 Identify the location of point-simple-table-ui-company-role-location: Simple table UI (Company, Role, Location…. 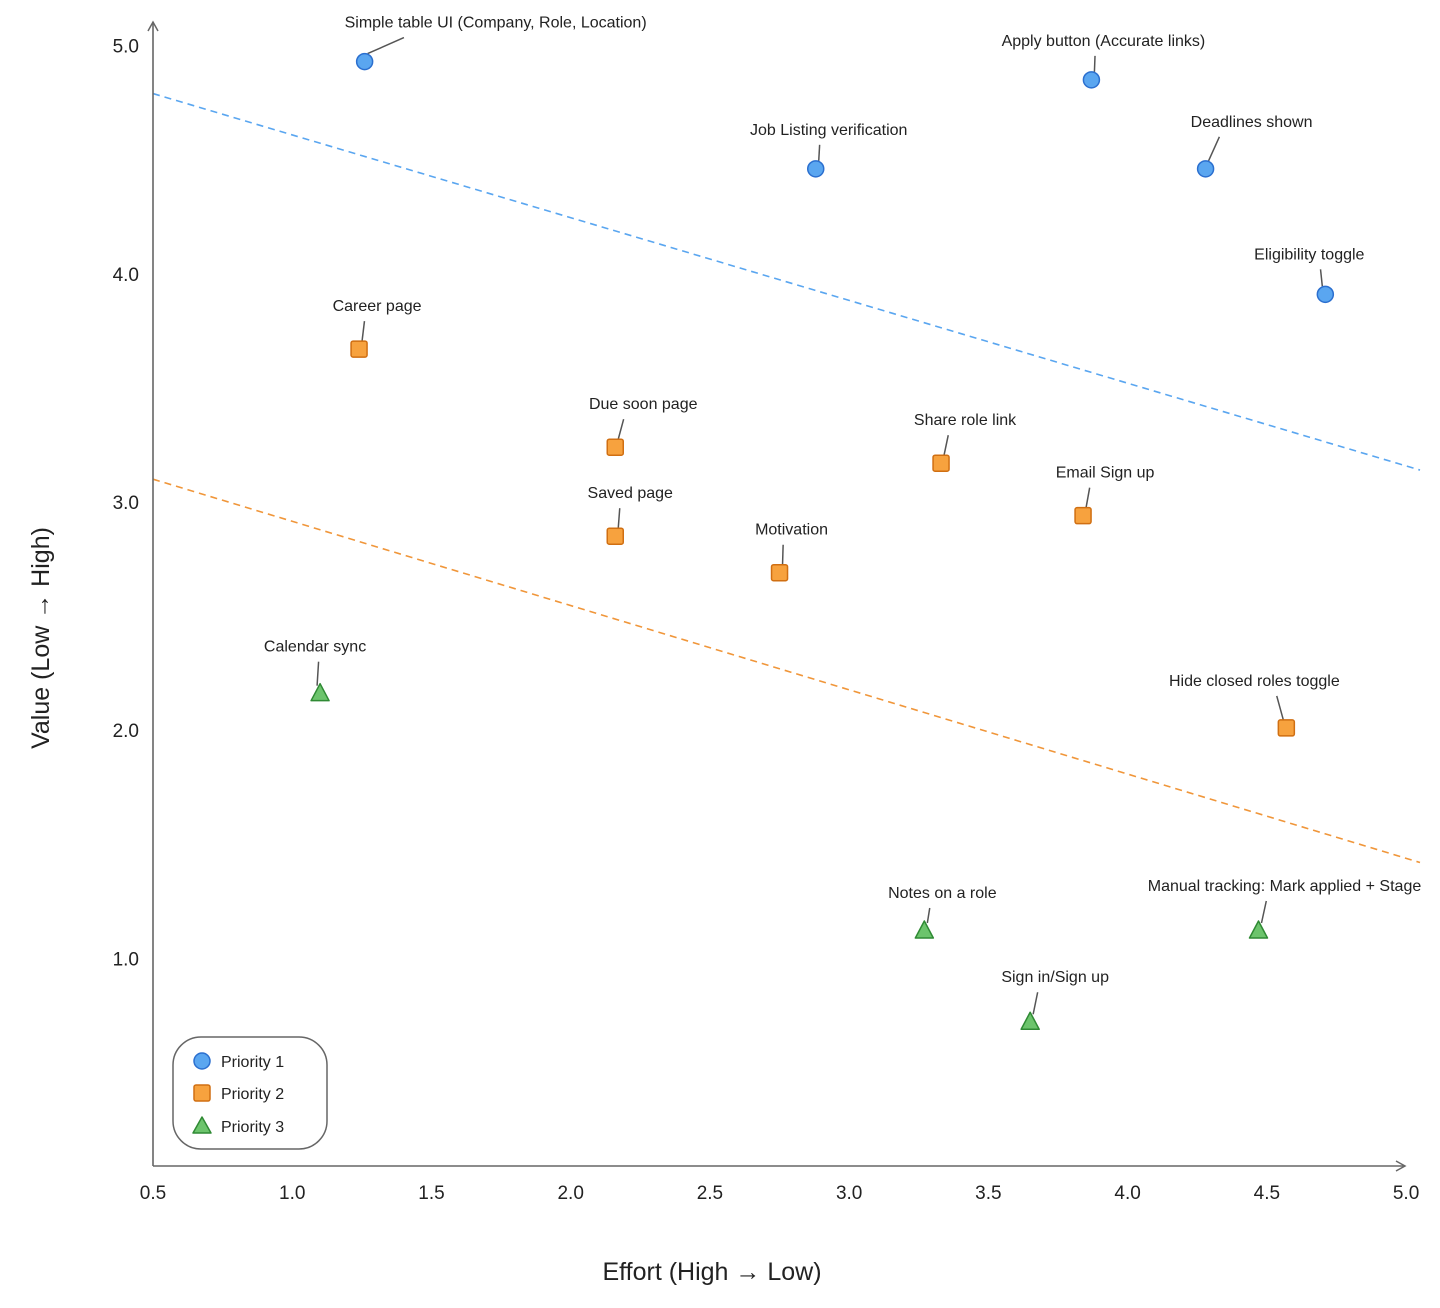
(496, 43).